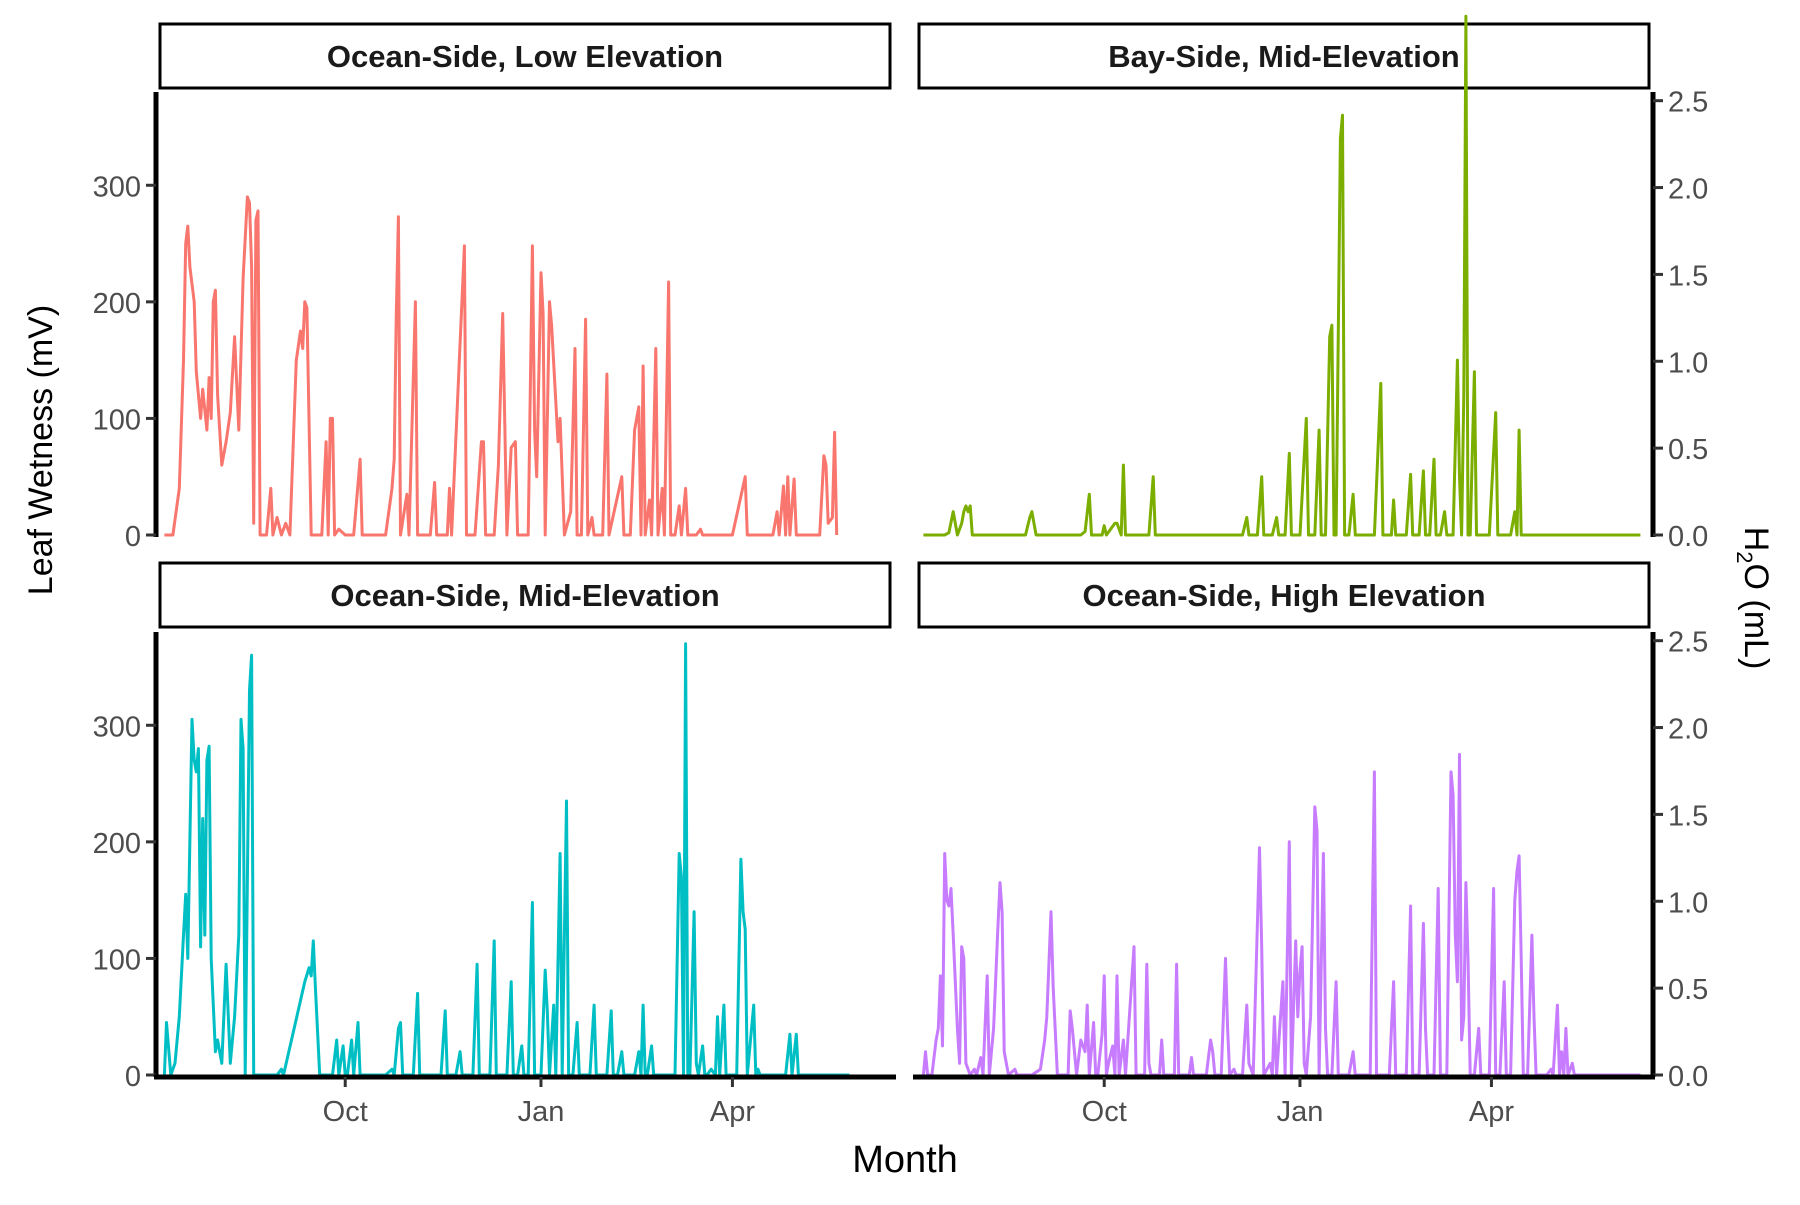 Image resolution: width=1800 pixels, height=1205 pixels. I want to click on panel-title: Bay-Side, Mid-Elevation, so click(1283, 56).